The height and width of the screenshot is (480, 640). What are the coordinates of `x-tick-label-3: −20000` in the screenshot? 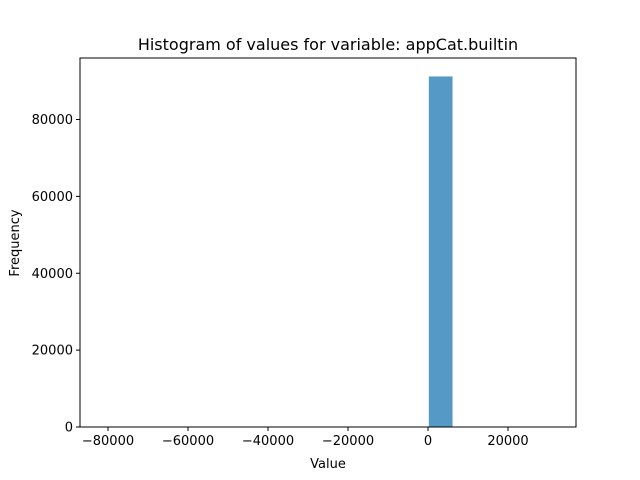 It's located at (348, 441).